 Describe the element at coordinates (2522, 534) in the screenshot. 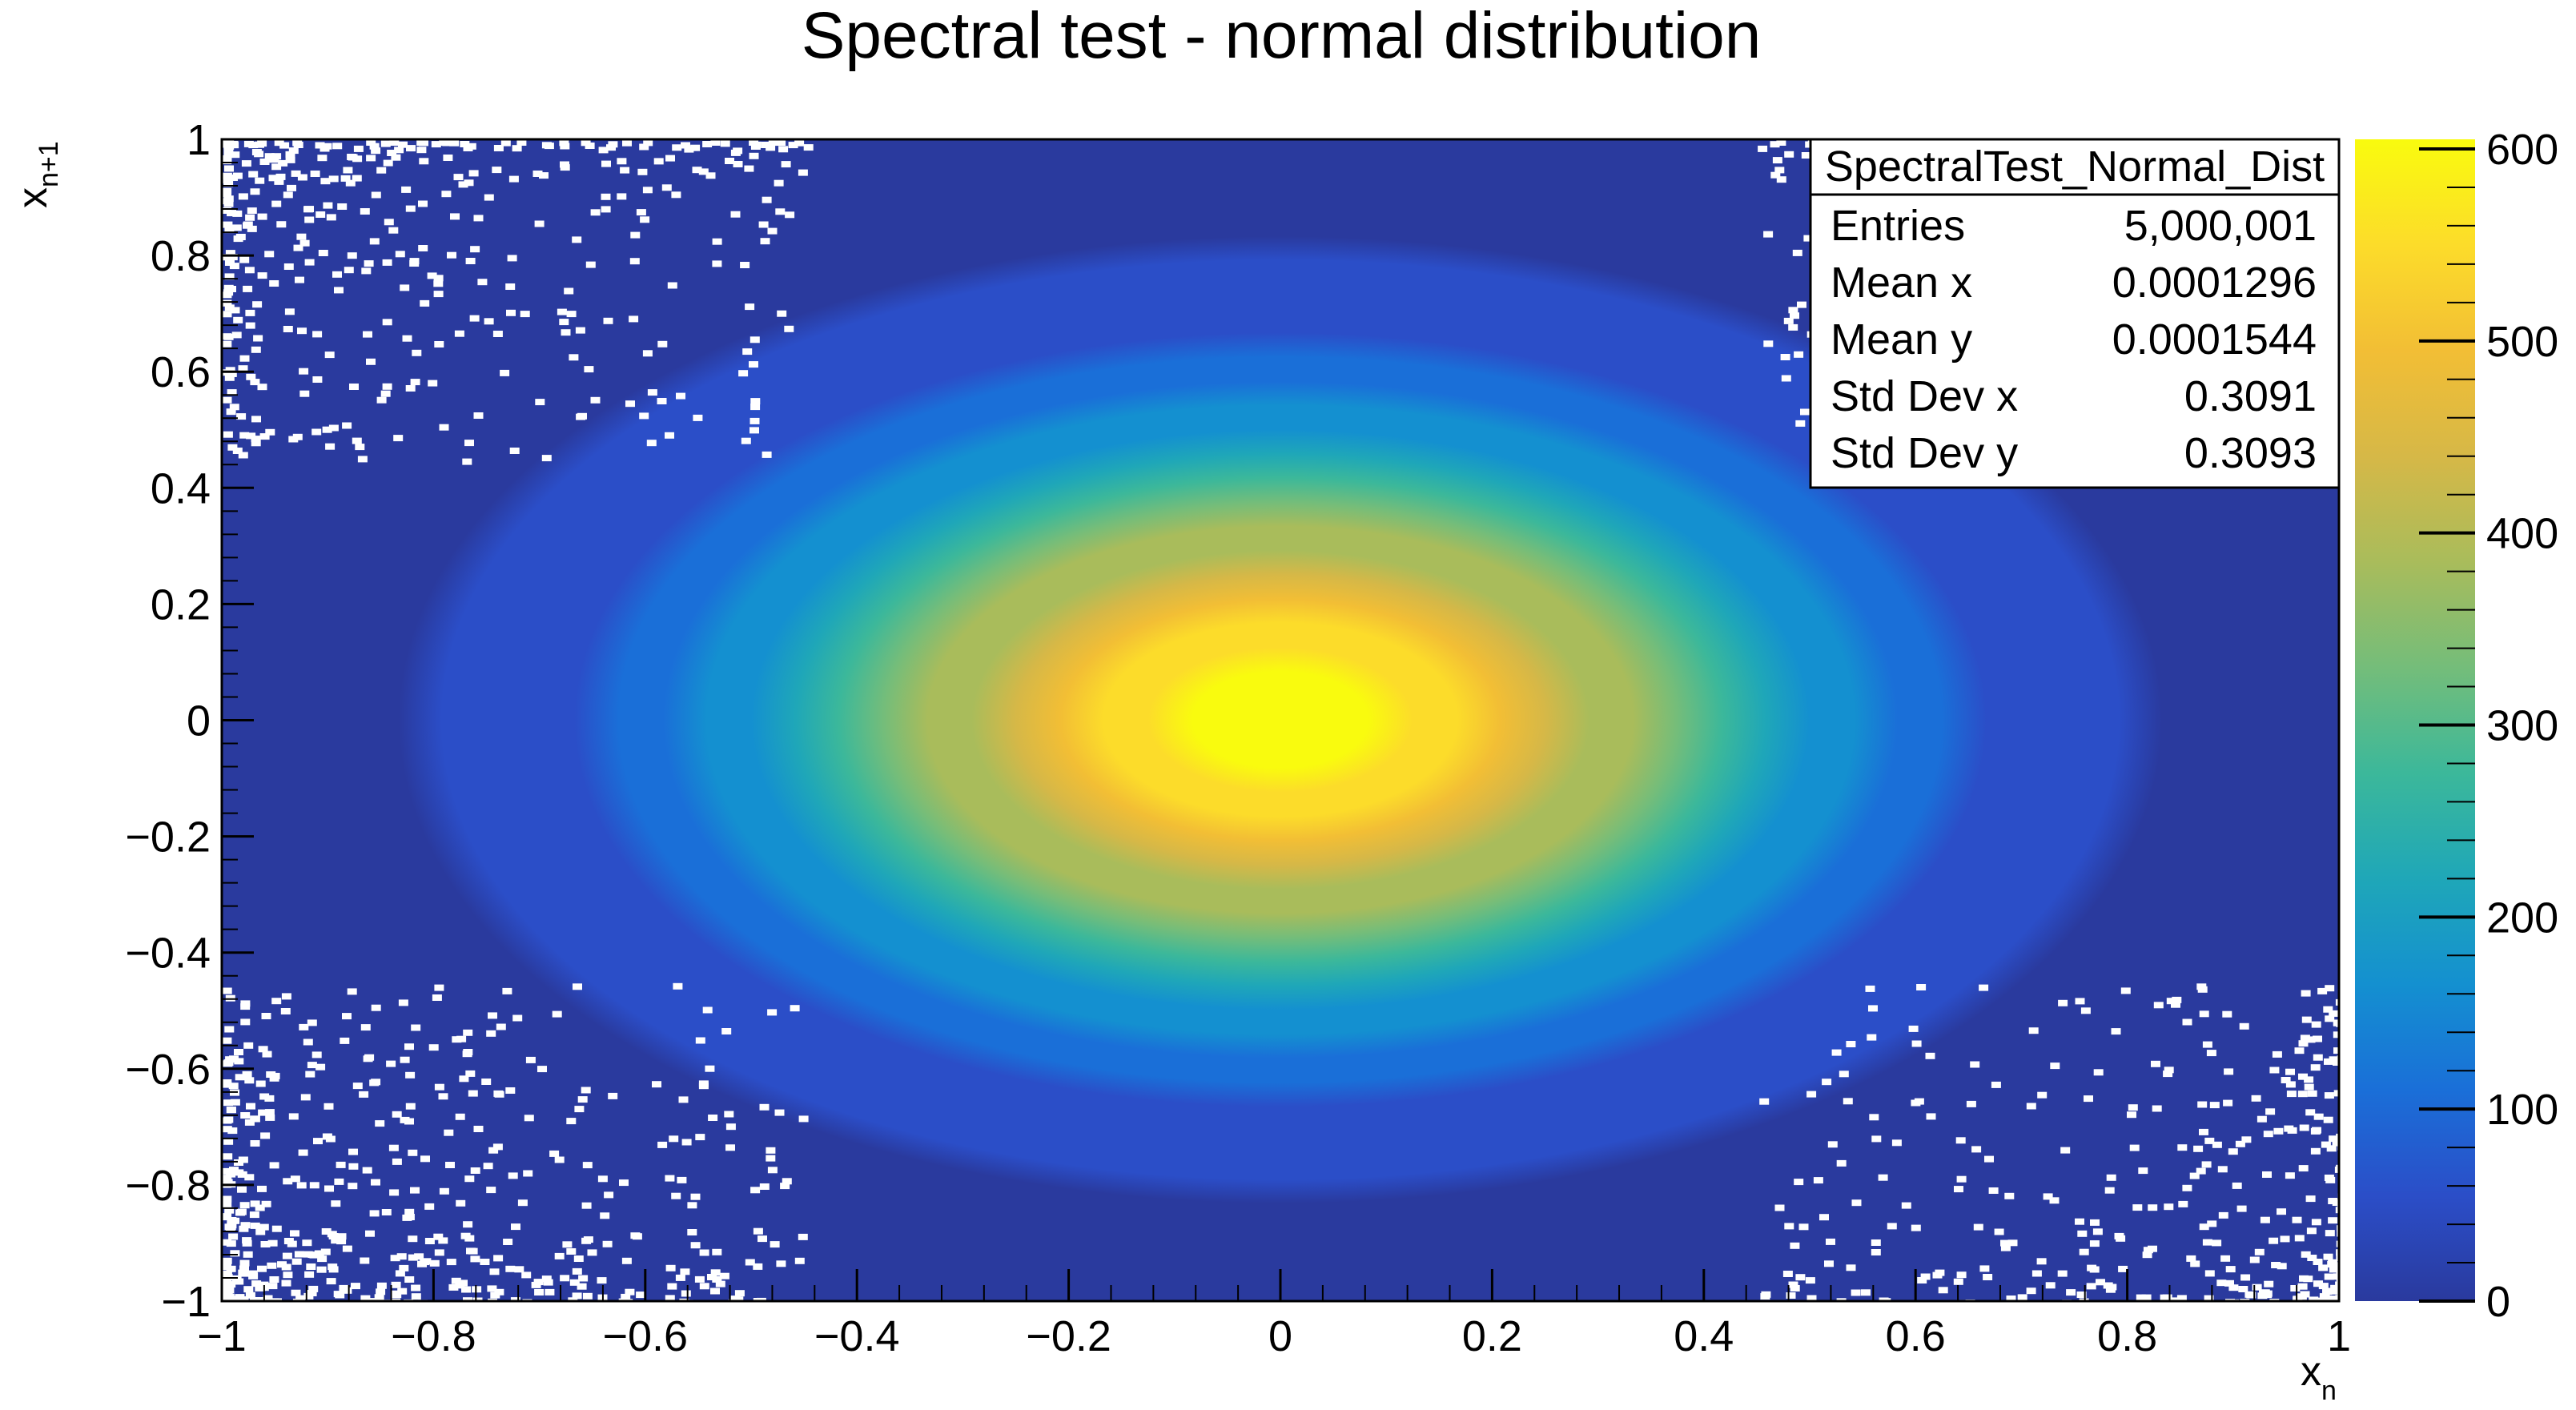

I see `colorbar-tick-label: 400` at that location.